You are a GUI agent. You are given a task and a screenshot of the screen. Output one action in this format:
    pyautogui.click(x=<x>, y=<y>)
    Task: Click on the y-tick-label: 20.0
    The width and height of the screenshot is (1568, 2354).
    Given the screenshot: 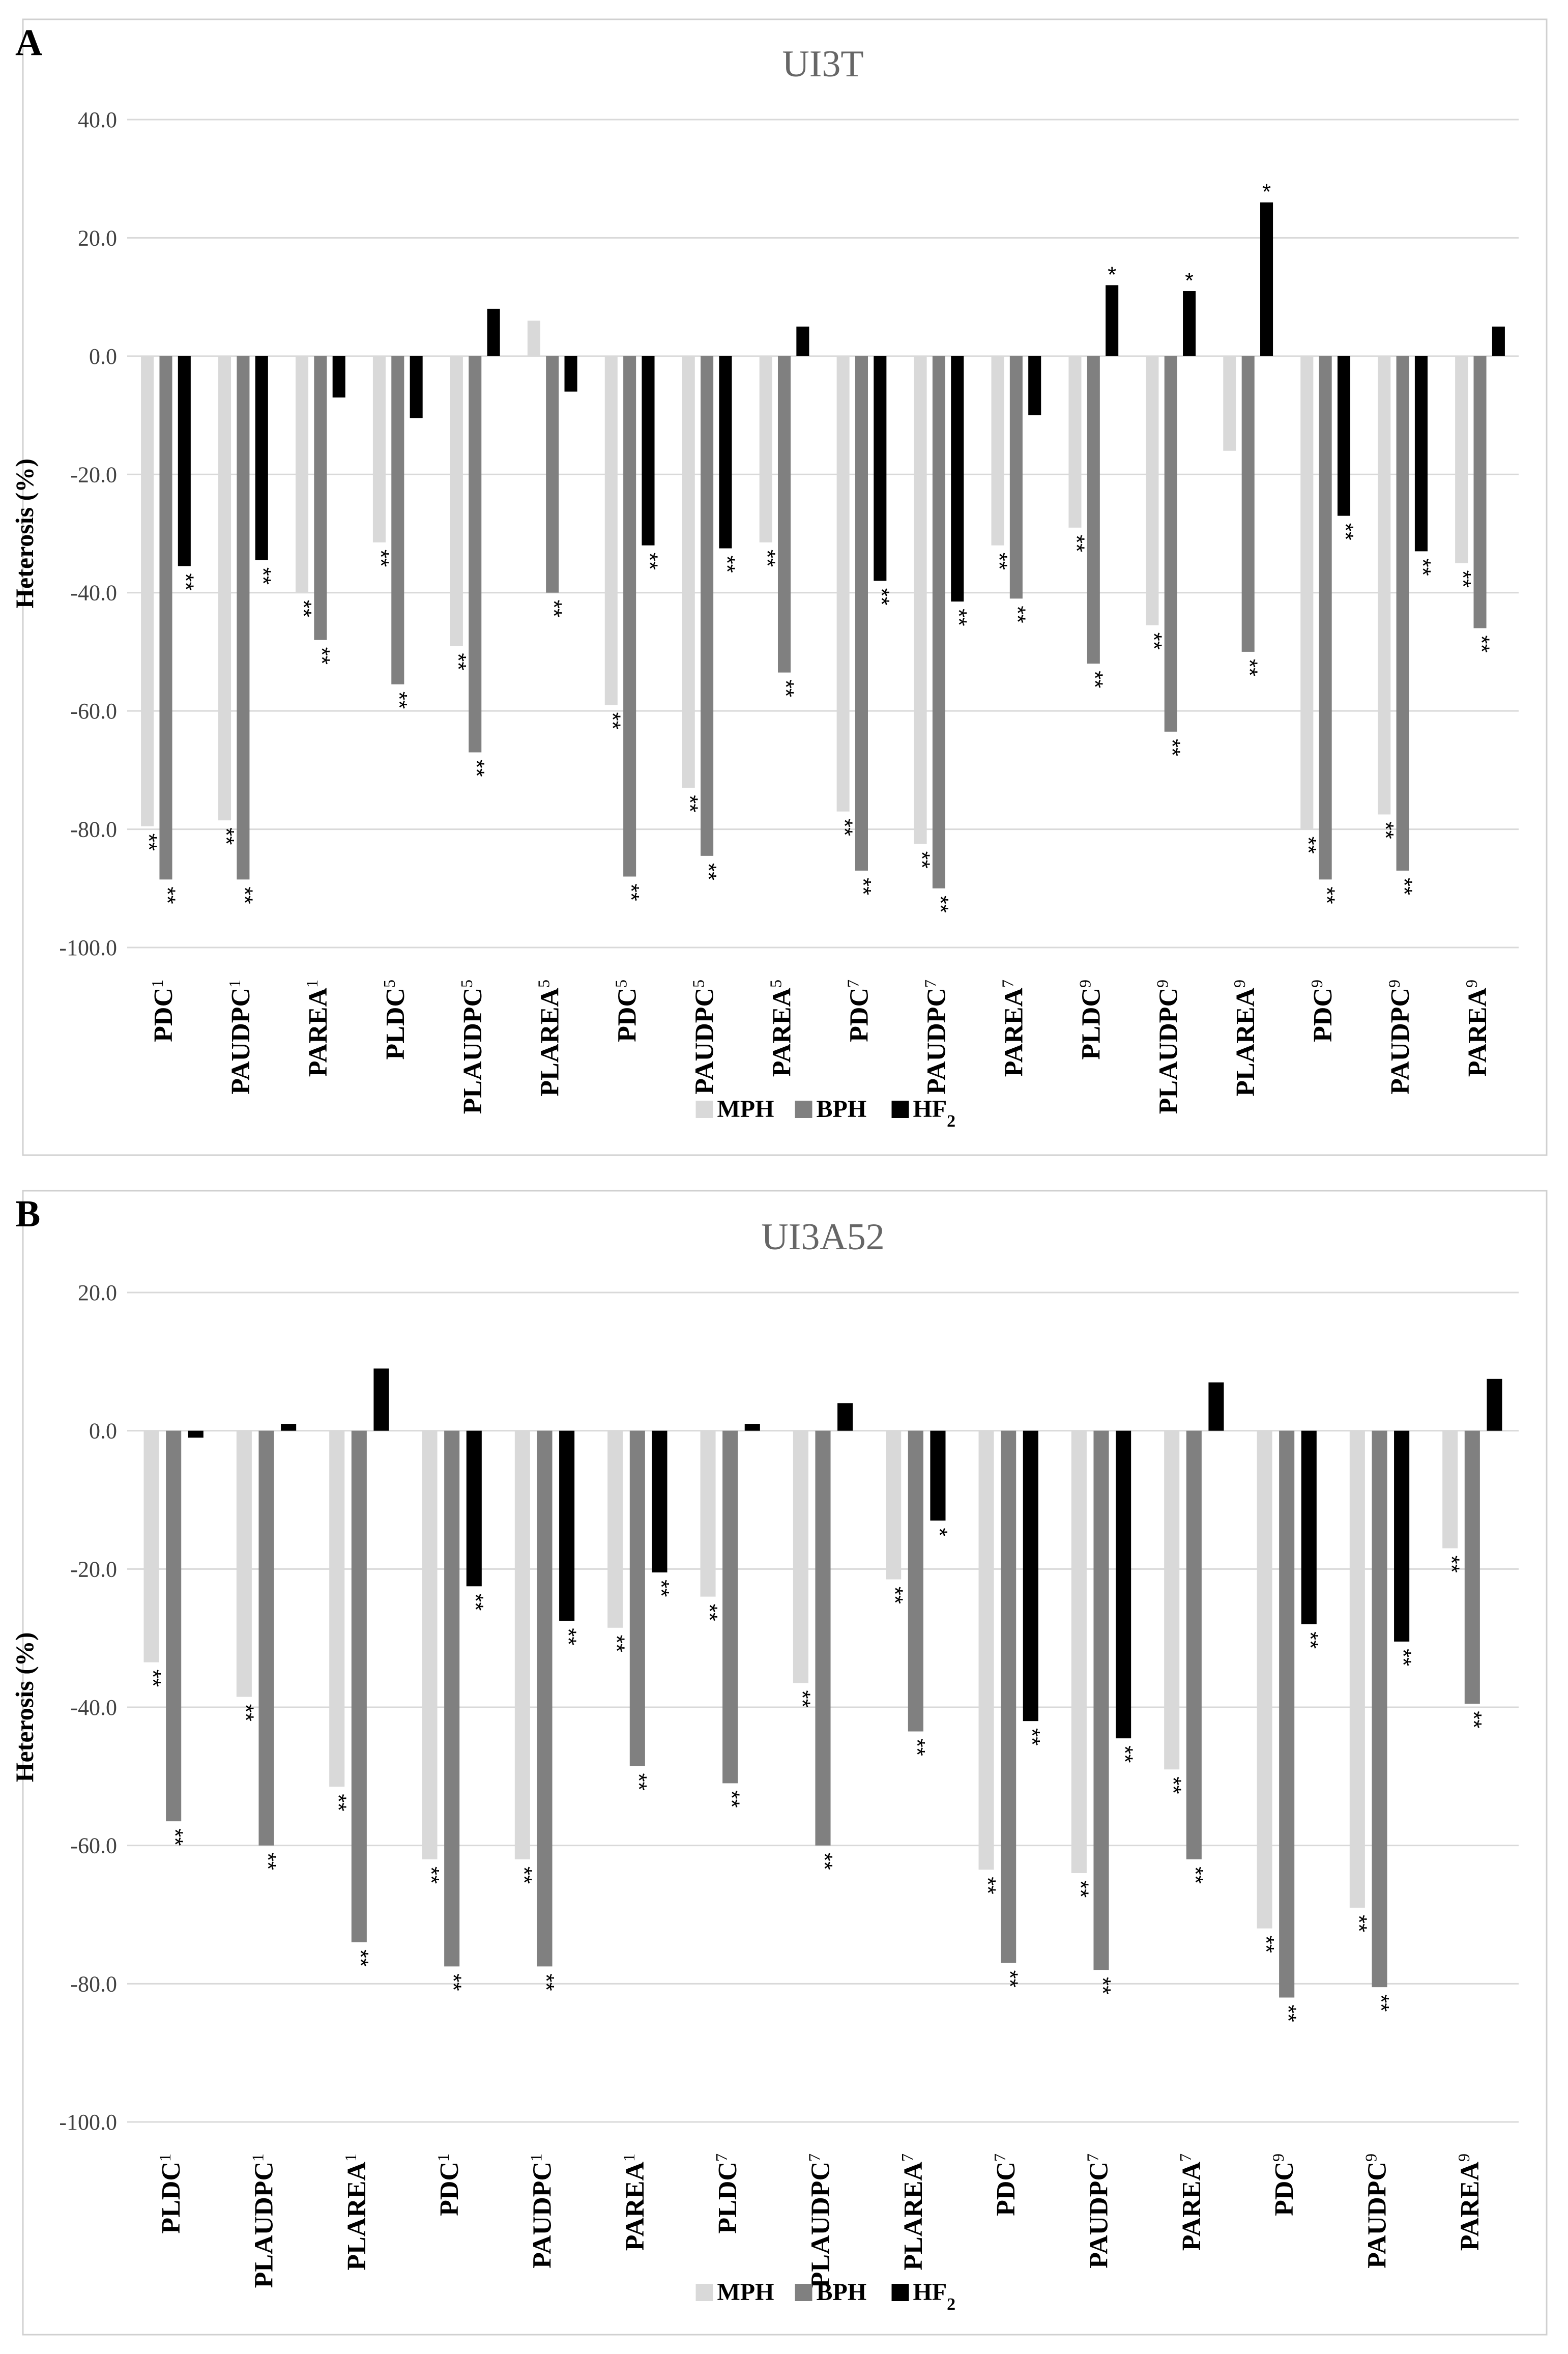 What is the action you would take?
    pyautogui.click(x=97, y=237)
    